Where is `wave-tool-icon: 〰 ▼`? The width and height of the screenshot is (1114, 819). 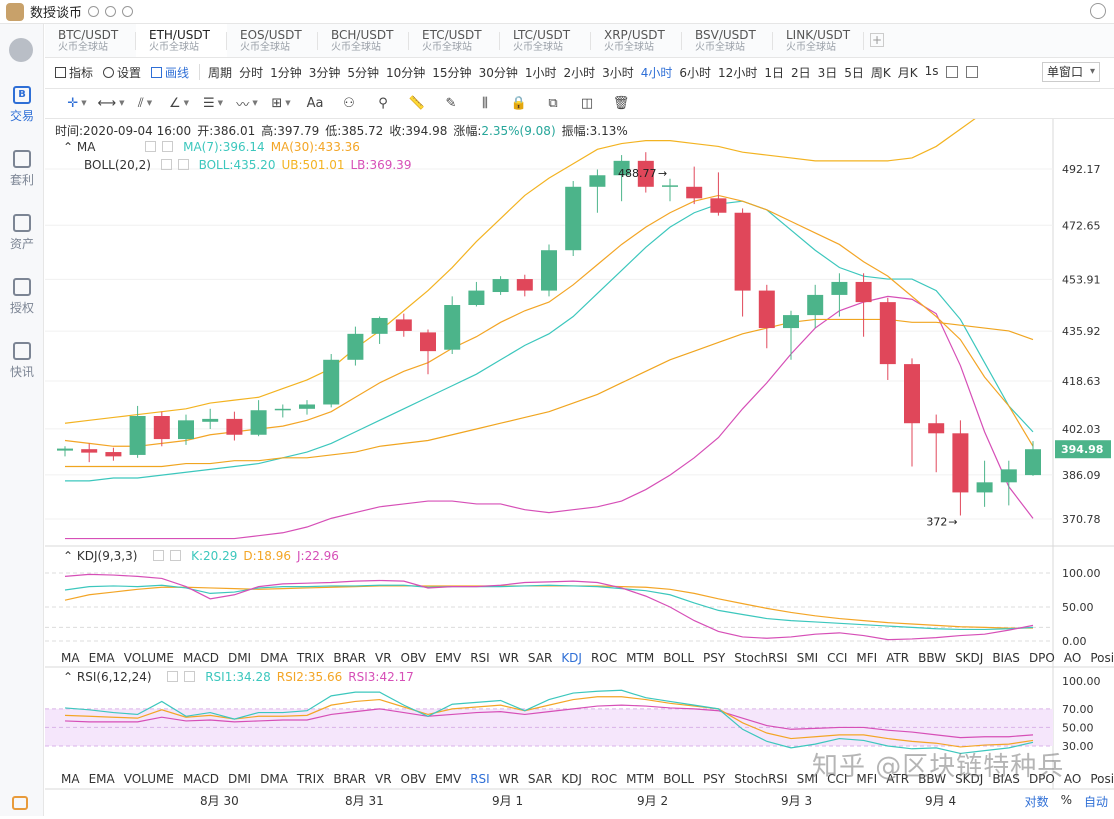
wave-tool-icon: 〰 ▼ is located at coordinates (247, 105).